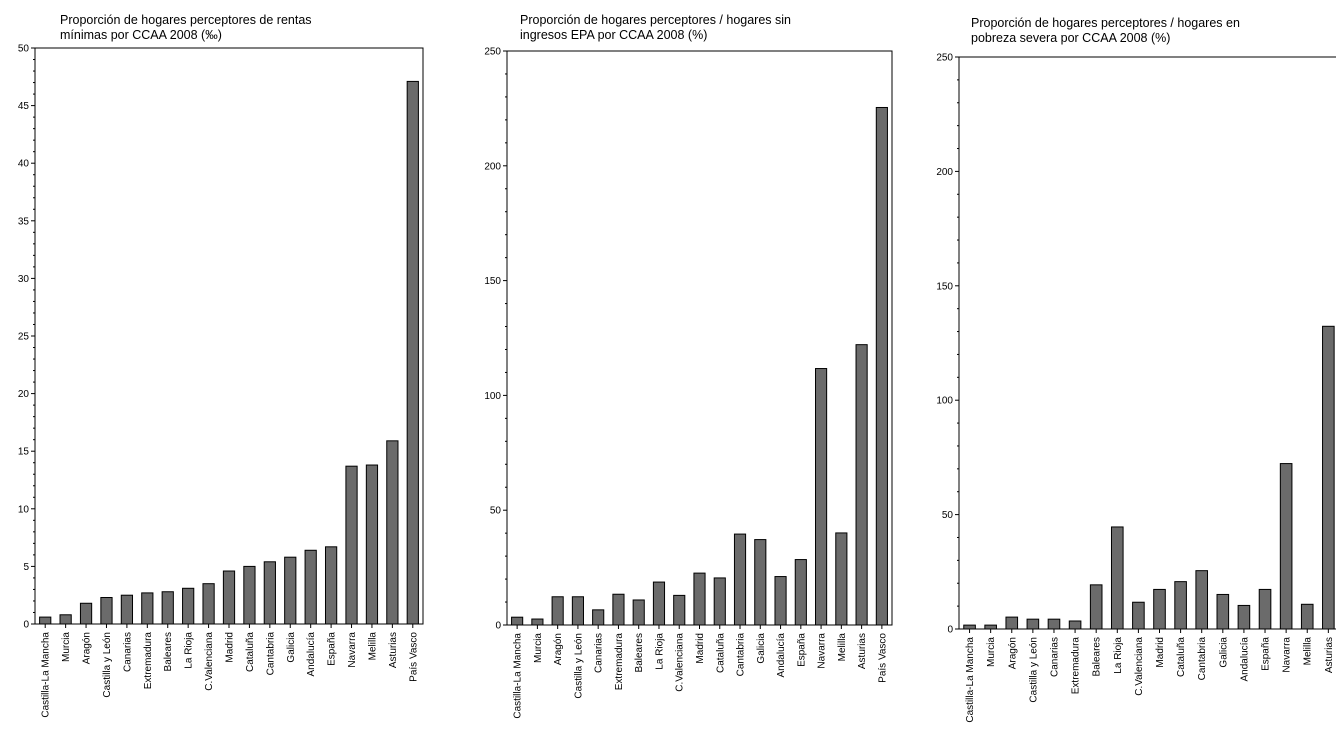  What do you see at coordinates (492, 166) in the screenshot?
I see `y-tick-label: 200` at bounding box center [492, 166].